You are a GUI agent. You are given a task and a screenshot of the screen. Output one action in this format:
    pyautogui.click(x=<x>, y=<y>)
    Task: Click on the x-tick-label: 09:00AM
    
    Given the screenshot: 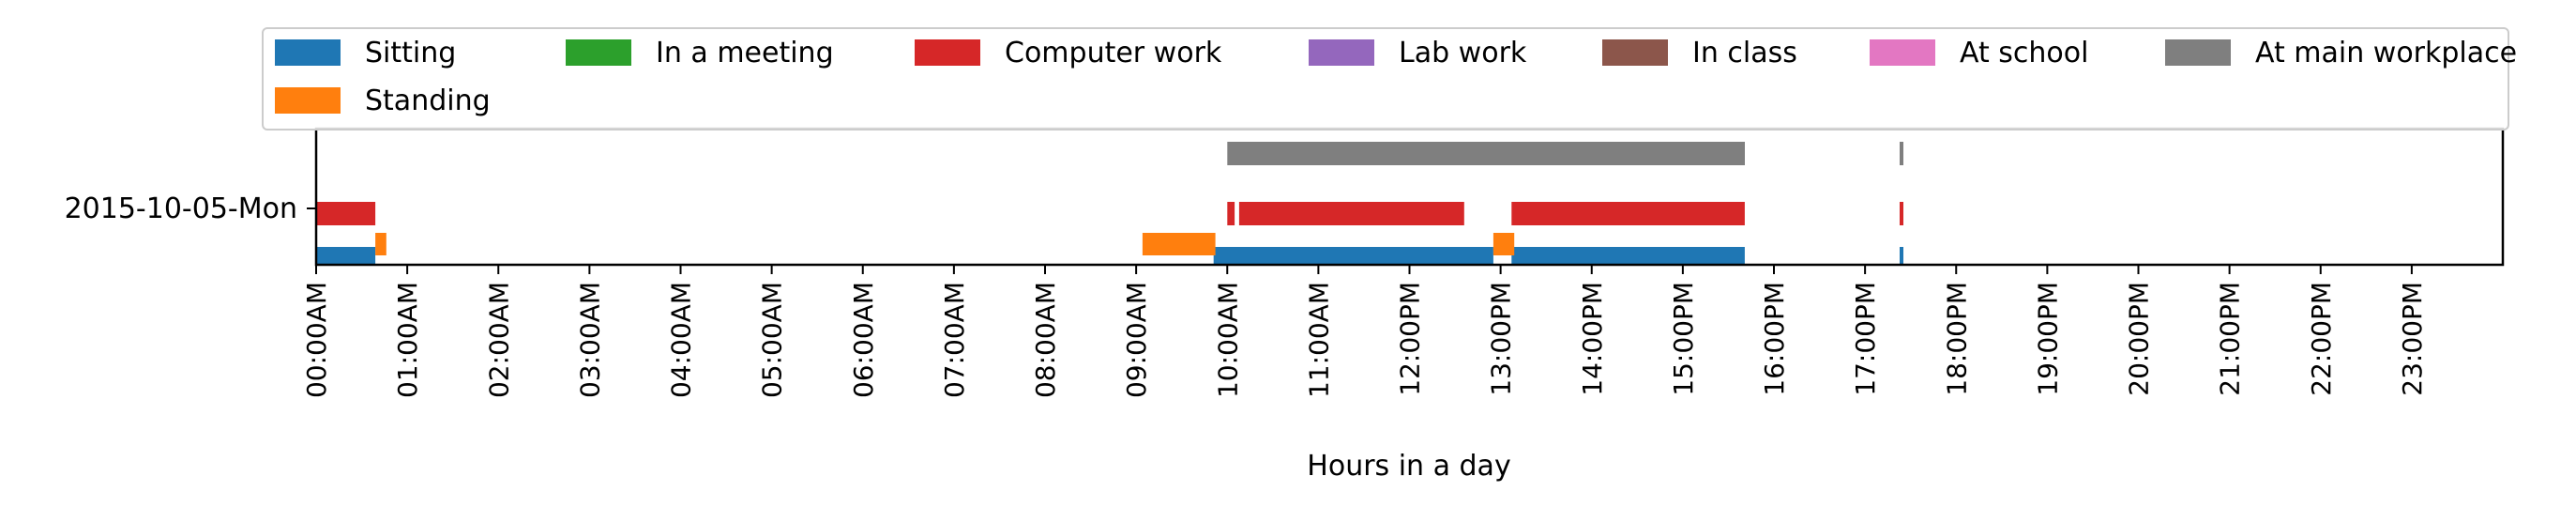 What is the action you would take?
    pyautogui.click(x=1136, y=340)
    